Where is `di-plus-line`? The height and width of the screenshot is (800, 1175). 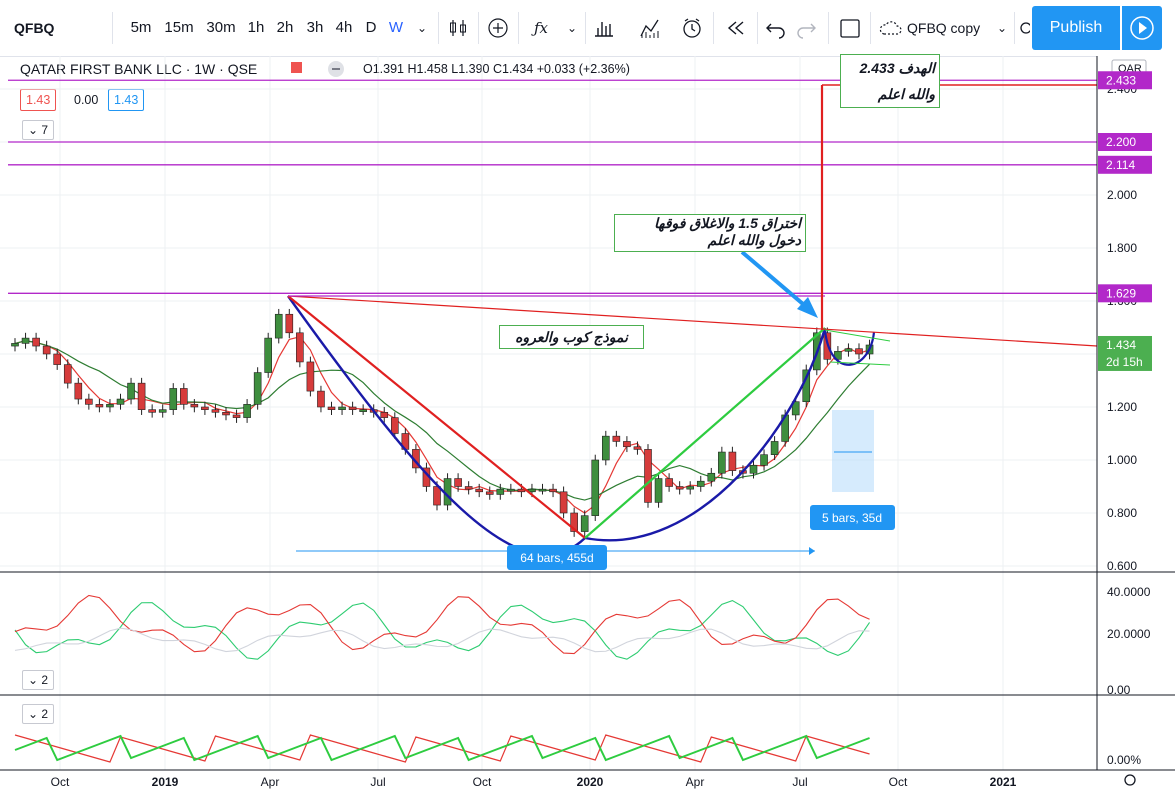 di-plus-line is located at coordinates (442, 629).